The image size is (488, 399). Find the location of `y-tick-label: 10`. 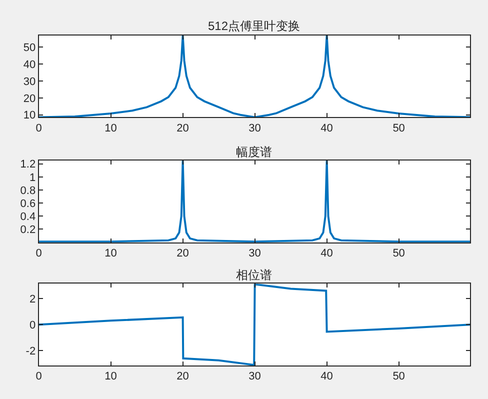

y-tick-label: 10 is located at coordinates (29, 116).